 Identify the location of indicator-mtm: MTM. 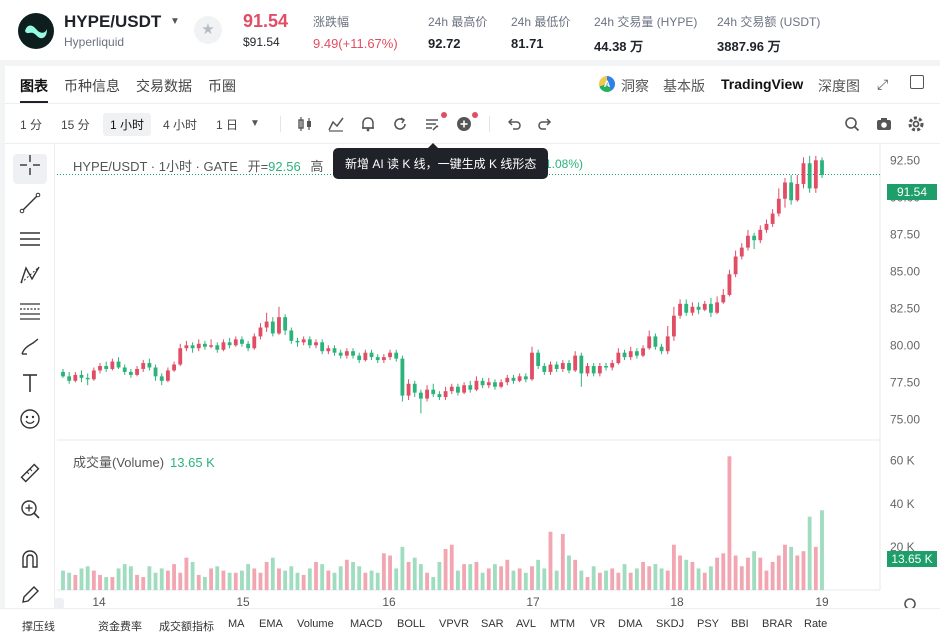
(563, 624).